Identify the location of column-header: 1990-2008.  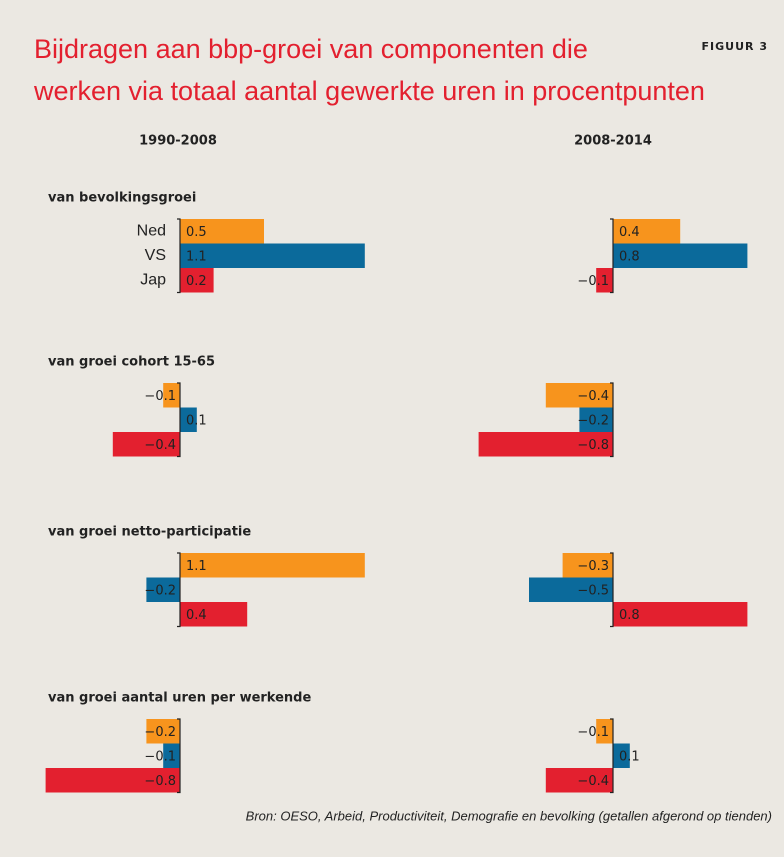
(178, 141).